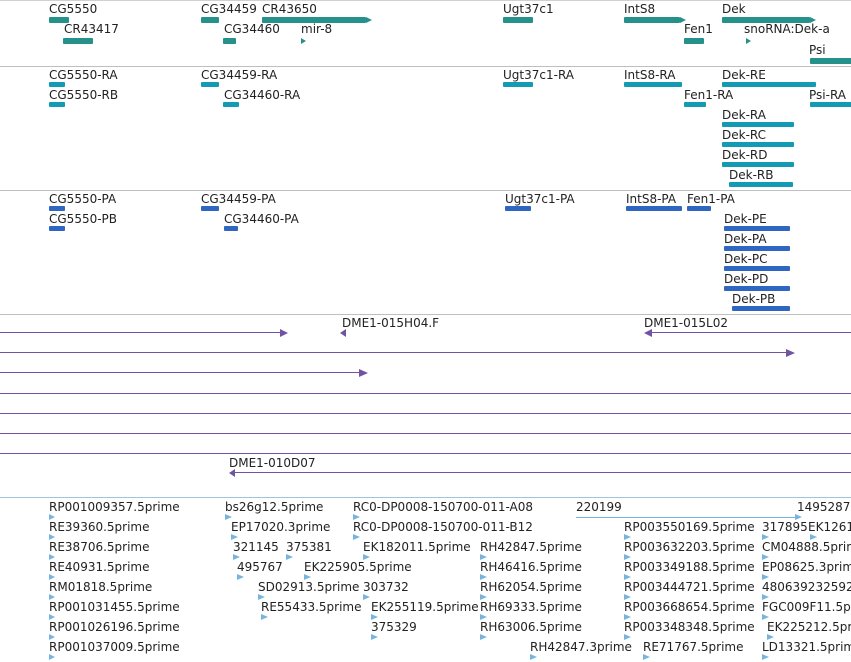  Describe the element at coordinates (99, 567) in the screenshot. I see `est-label: RE40931.5prime` at that location.